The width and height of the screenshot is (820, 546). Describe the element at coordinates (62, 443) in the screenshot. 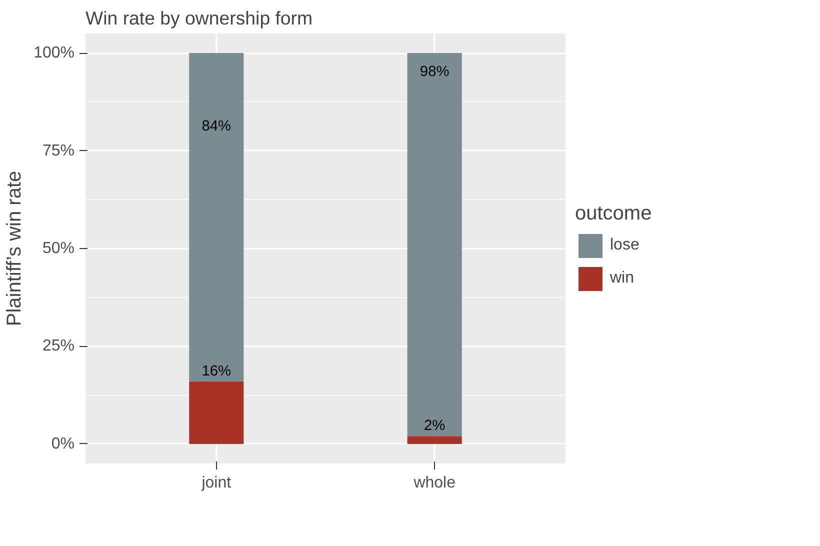

I see `y-tick-label: 0%` at that location.